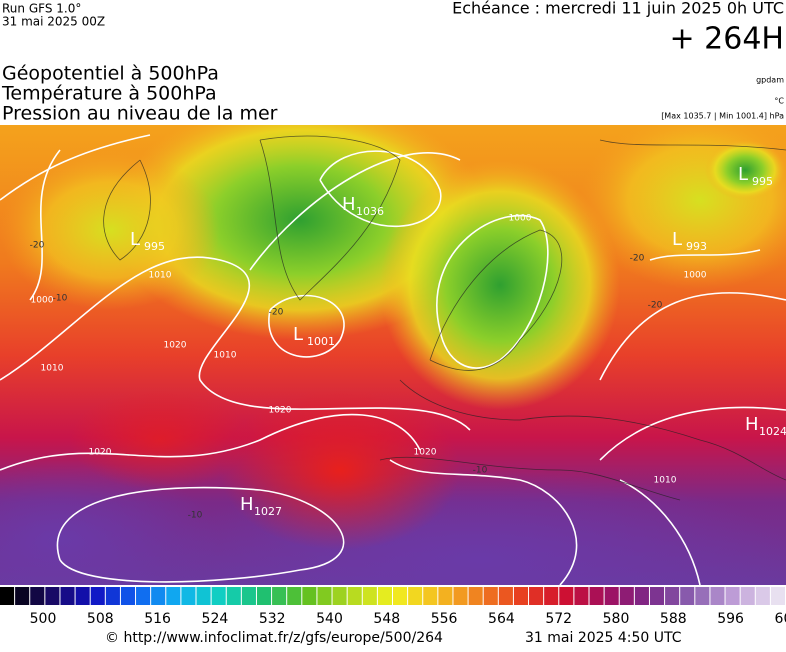  I want to click on valid-time: Echéance : mercredi 11 juin 2025 0h UTC, so click(618, 9).